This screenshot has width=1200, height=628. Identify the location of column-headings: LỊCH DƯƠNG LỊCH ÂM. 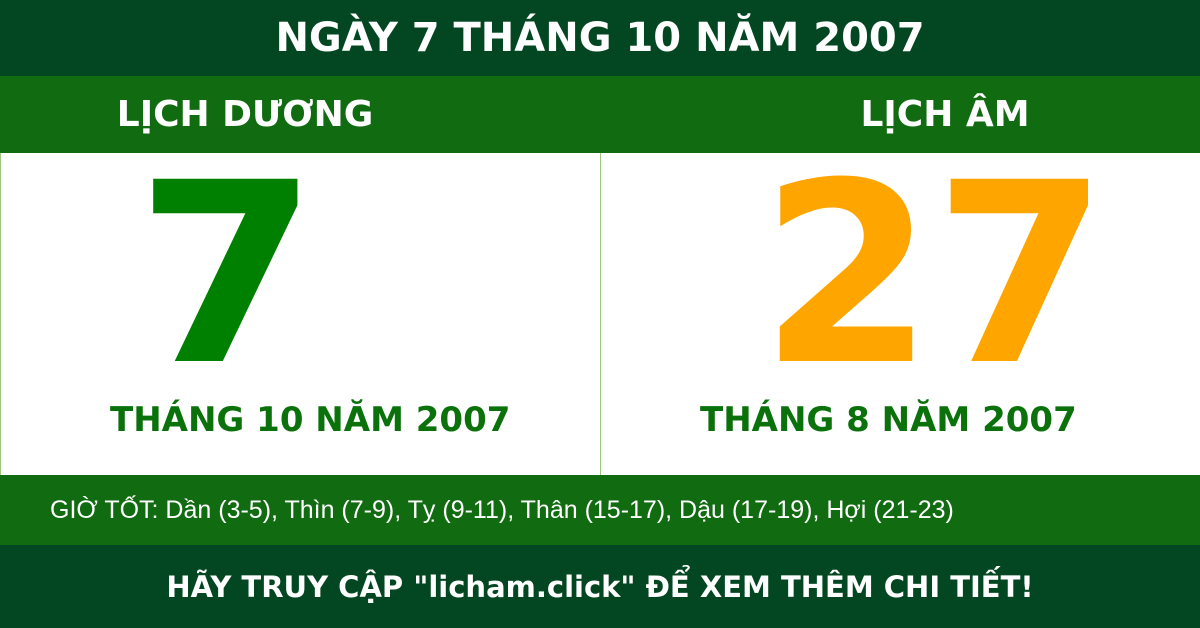
(600, 114).